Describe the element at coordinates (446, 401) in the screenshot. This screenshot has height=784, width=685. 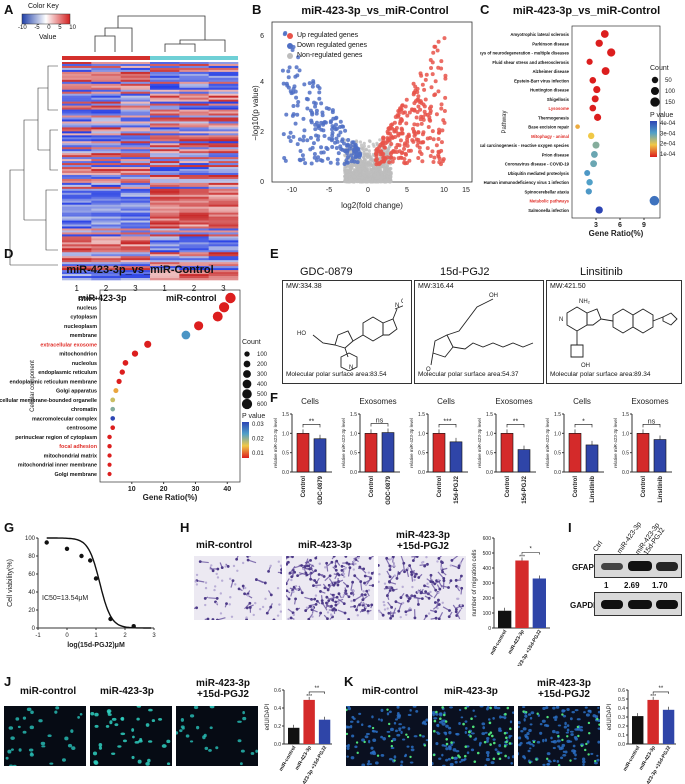
I see `f-group-title: Cells` at that location.